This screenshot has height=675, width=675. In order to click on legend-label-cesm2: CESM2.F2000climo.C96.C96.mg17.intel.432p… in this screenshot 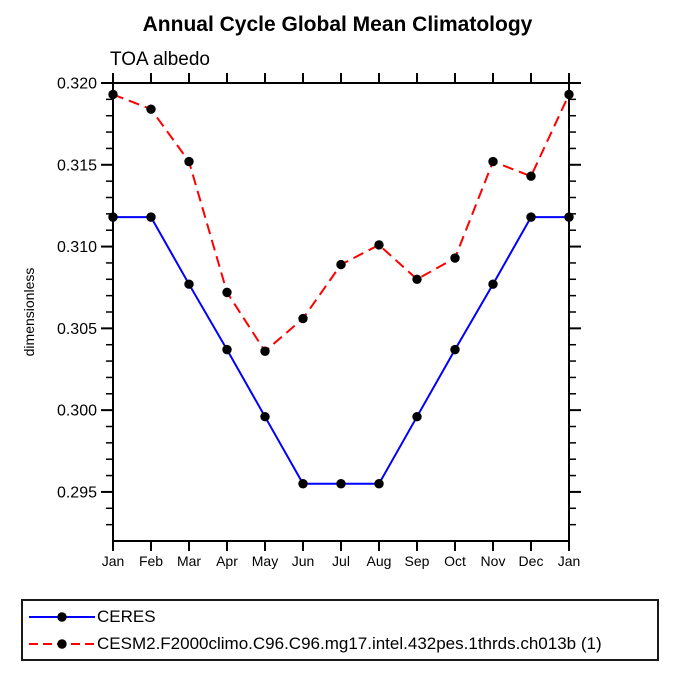, I will do `click(349, 643)`.